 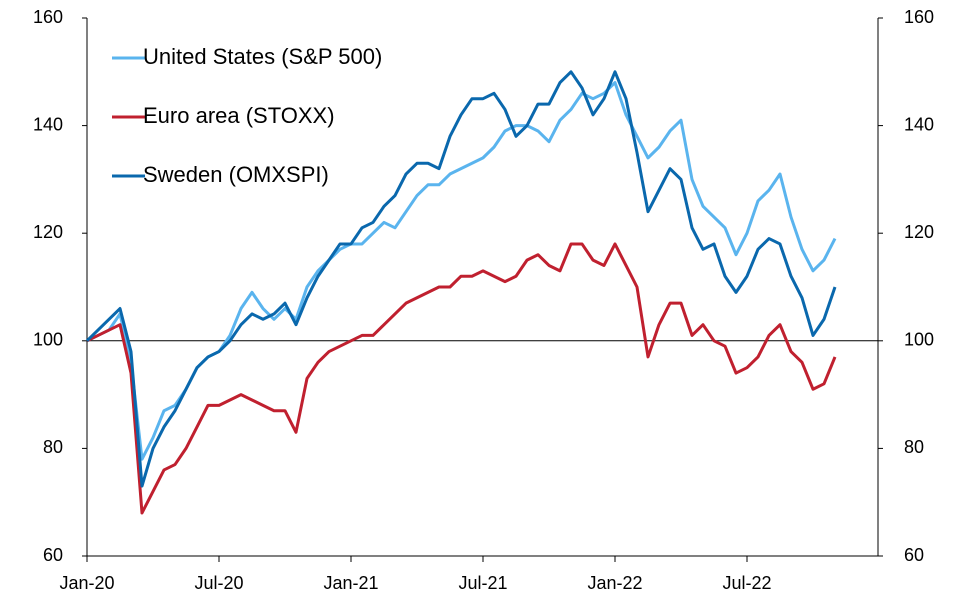 What do you see at coordinates (746, 583) in the screenshot?
I see `x-tick-label: Jul-22` at bounding box center [746, 583].